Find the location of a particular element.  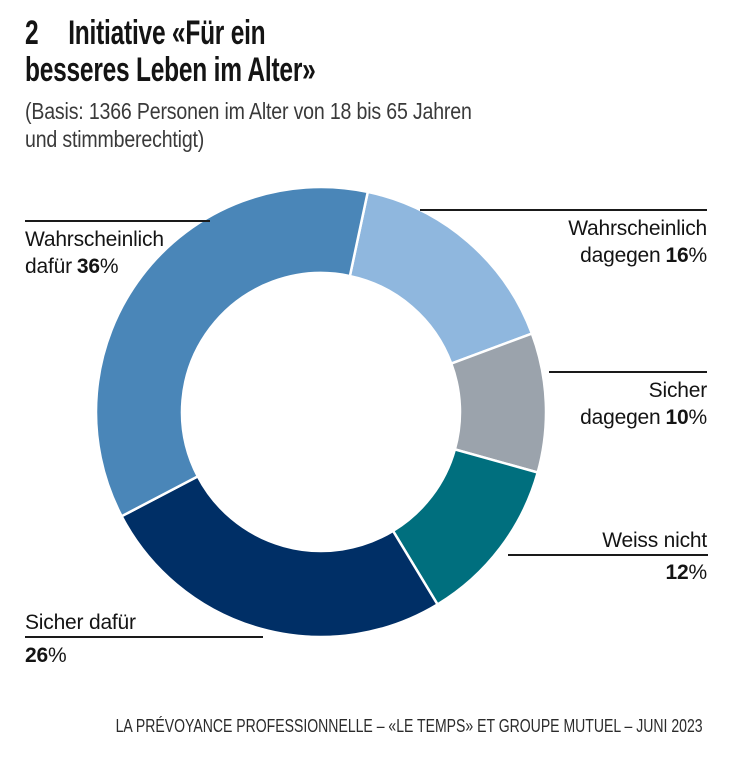

value-wahrscheinlich-dafur: 36 is located at coordinates (88, 266).